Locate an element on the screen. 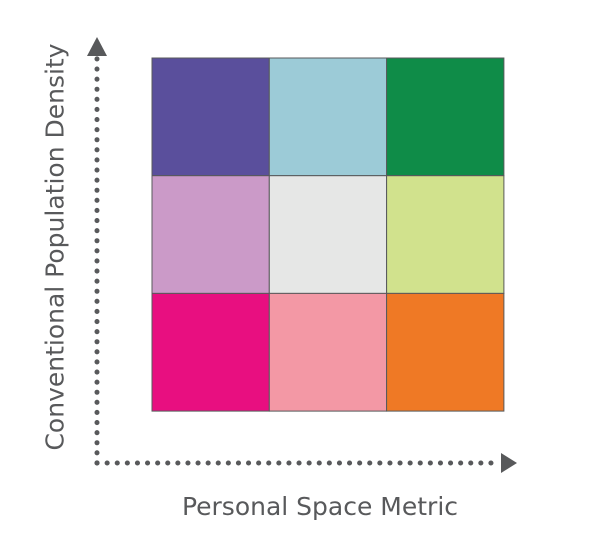 This screenshot has height=545, width=600. grid-cell-r2-c1 is located at coordinates (327, 352).